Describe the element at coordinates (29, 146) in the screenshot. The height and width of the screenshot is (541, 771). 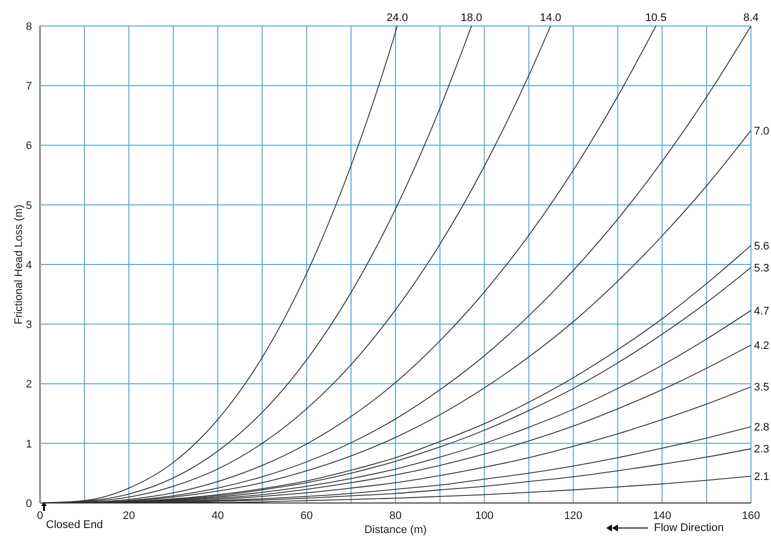
I see `y-tick-label: 6` at that location.